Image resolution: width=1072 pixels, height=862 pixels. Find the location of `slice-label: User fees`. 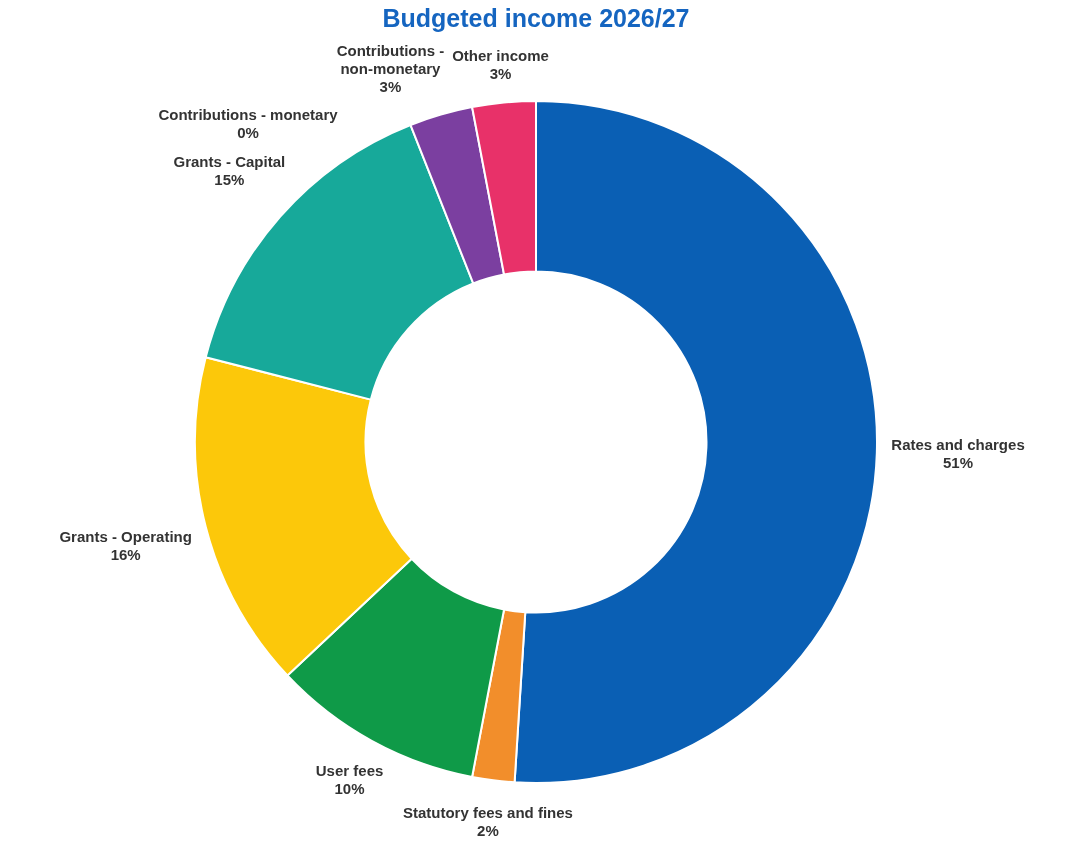

slice-label: User fees is located at coordinates (349, 771).